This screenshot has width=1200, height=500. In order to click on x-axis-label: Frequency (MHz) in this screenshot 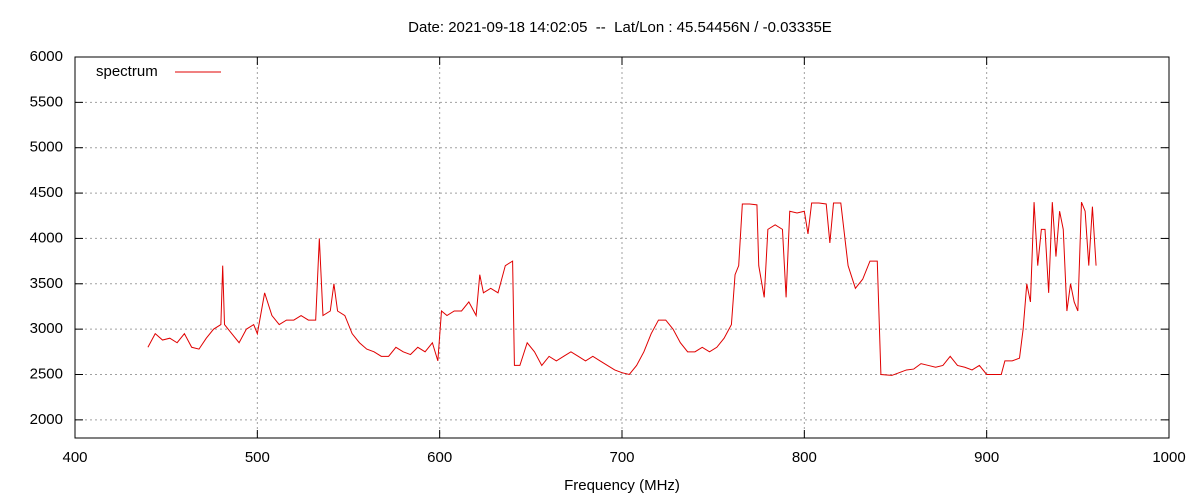, I will do `click(622, 485)`.